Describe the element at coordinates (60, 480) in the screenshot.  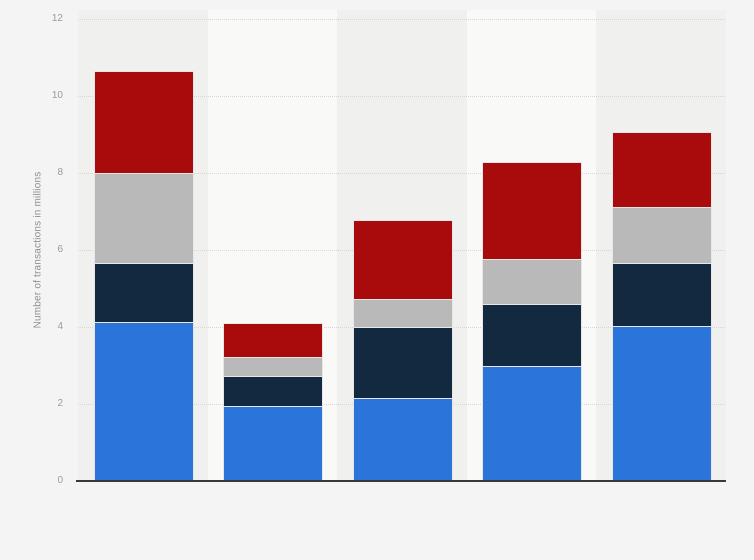
I see `y-axis-tick-label: 0` at that location.